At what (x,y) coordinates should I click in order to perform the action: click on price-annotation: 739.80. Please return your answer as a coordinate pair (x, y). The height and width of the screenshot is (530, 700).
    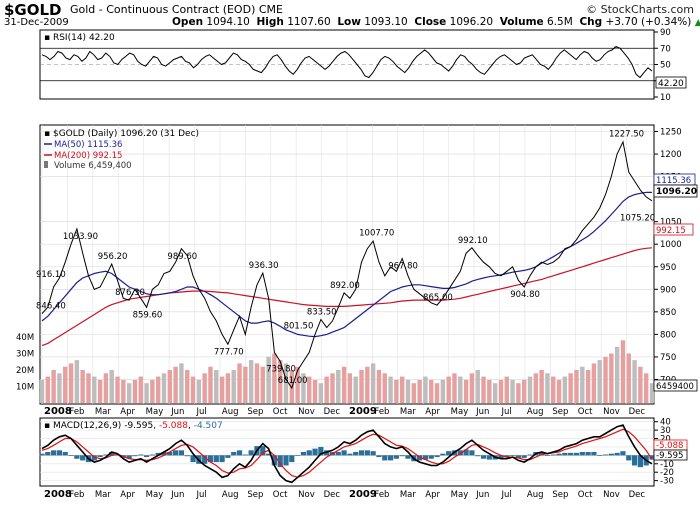
    Looking at the image, I should click on (281, 370).